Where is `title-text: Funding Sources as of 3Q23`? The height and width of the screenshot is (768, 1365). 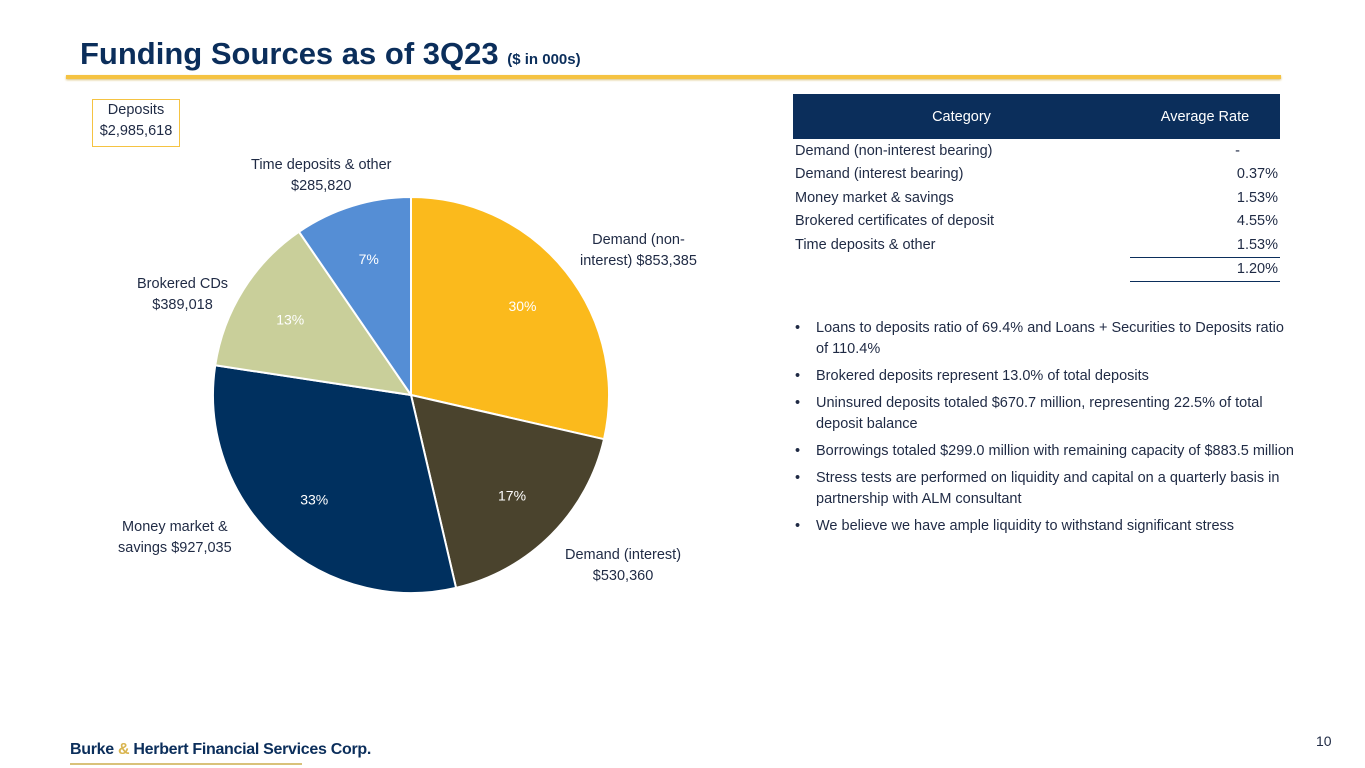
title-text: Funding Sources as of 3Q23 is located at coordinates (289, 53).